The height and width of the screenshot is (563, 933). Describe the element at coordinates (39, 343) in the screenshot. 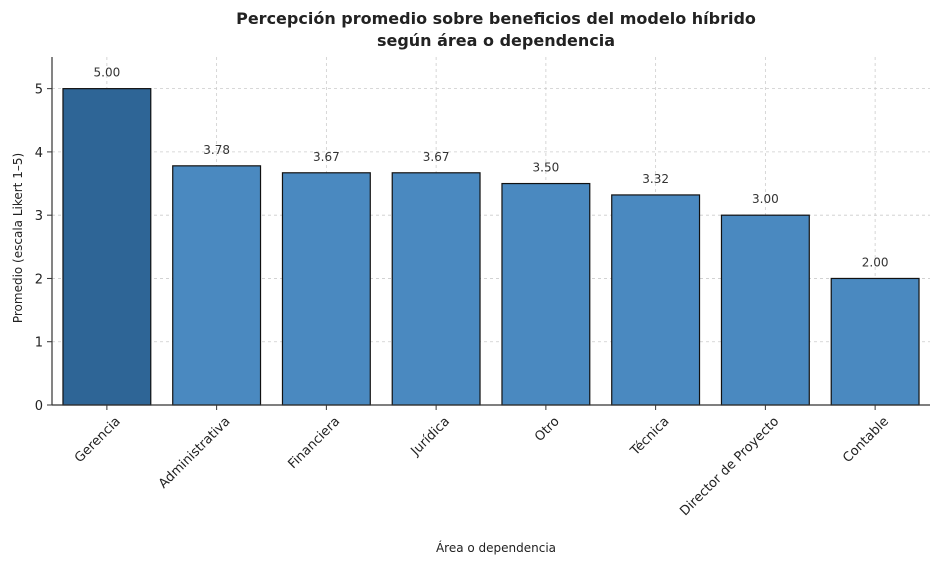

I see `y-tick-label: 1` at that location.